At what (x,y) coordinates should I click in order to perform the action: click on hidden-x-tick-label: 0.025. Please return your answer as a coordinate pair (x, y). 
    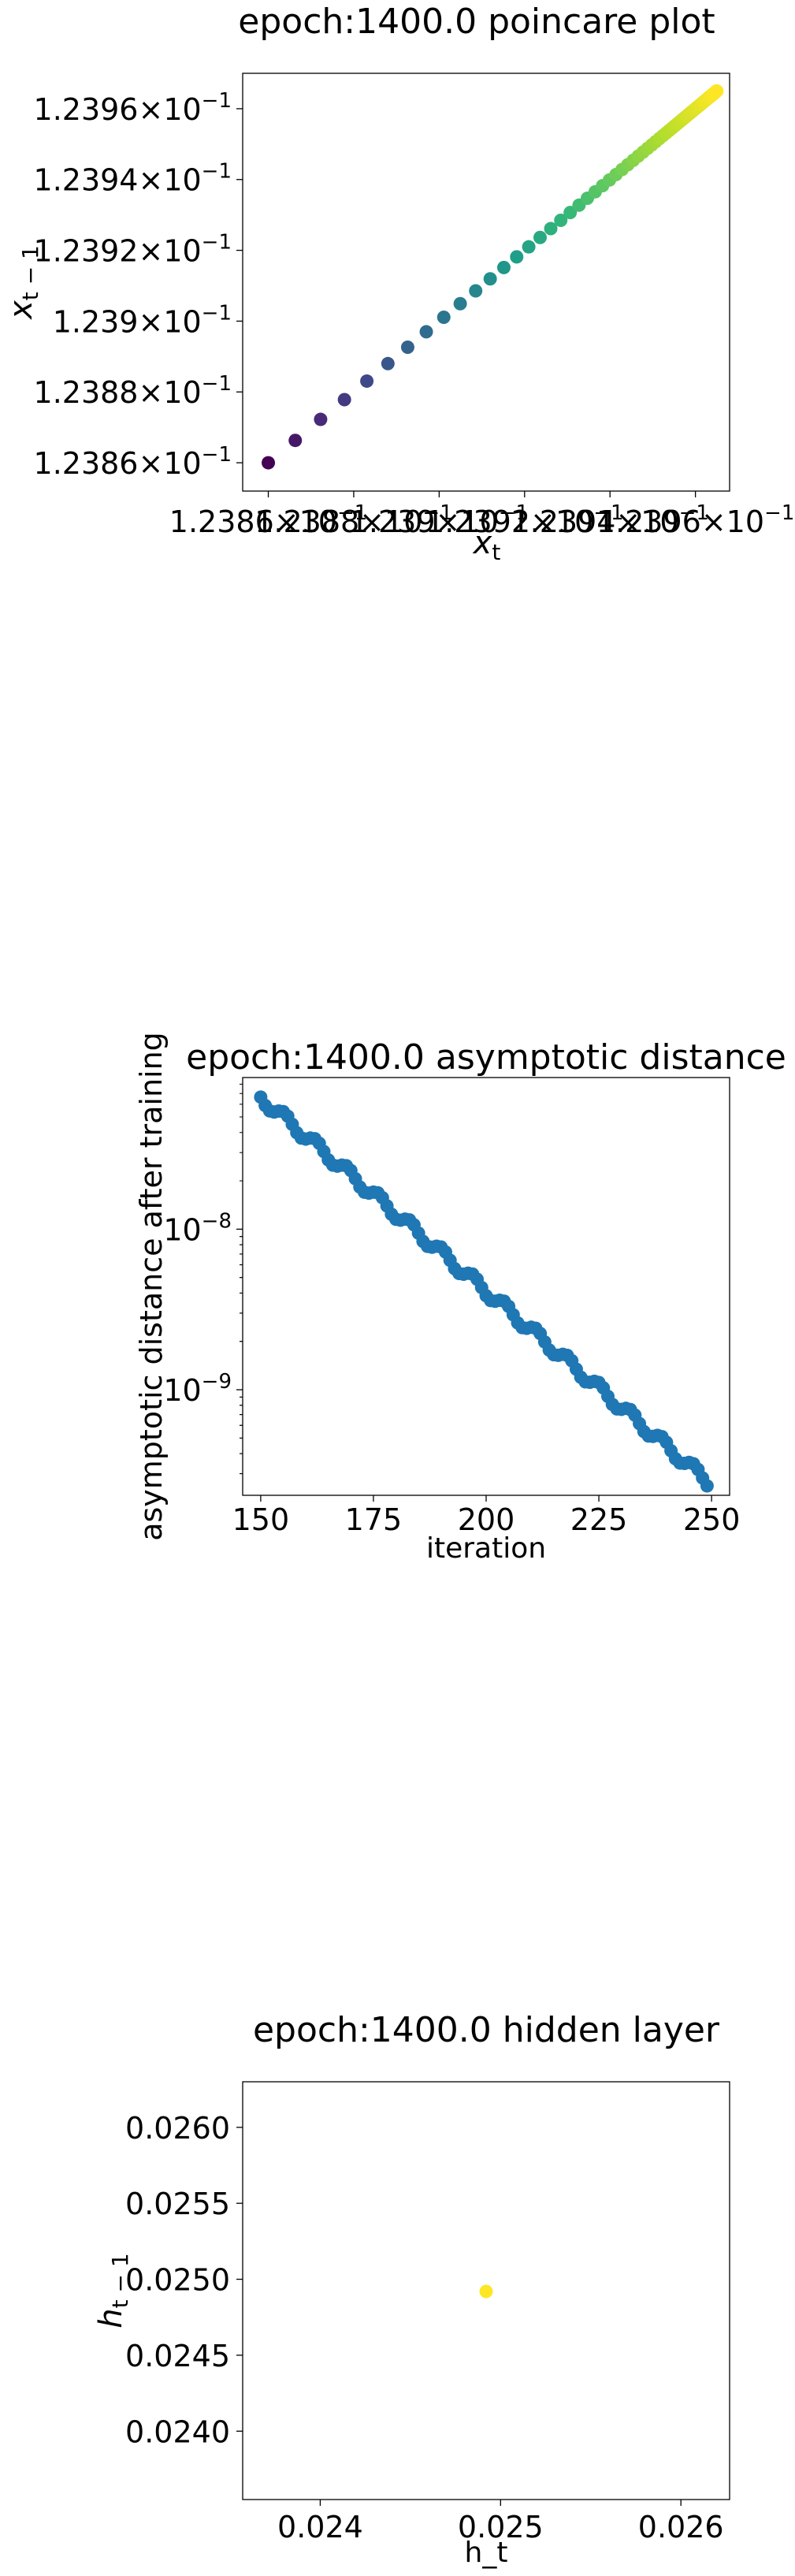
    Looking at the image, I should click on (501, 2527).